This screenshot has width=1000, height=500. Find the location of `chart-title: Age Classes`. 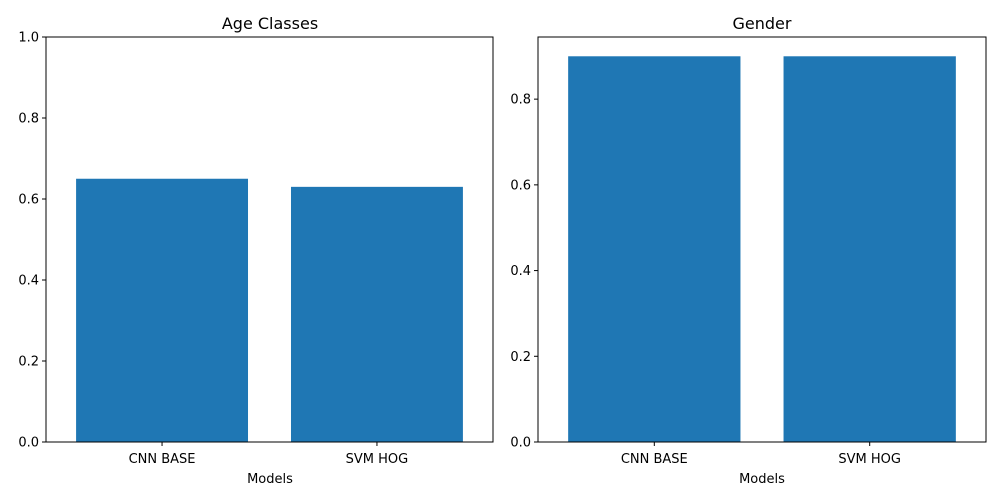

chart-title: Age Classes is located at coordinates (270, 23).